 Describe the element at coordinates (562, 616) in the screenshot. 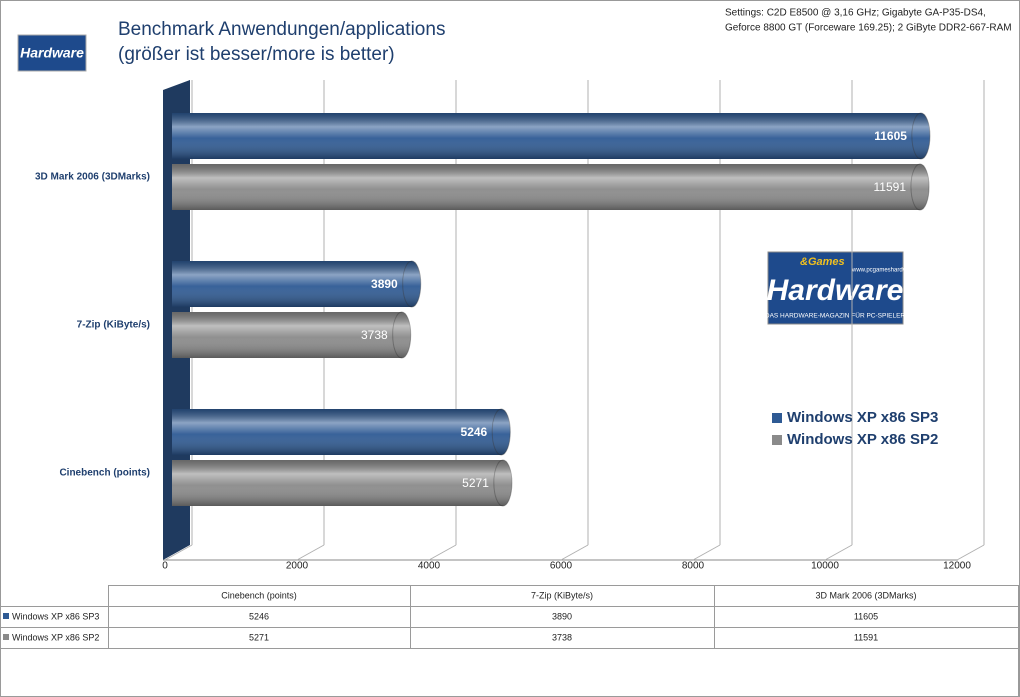

I see `table-cell: 3890` at that location.